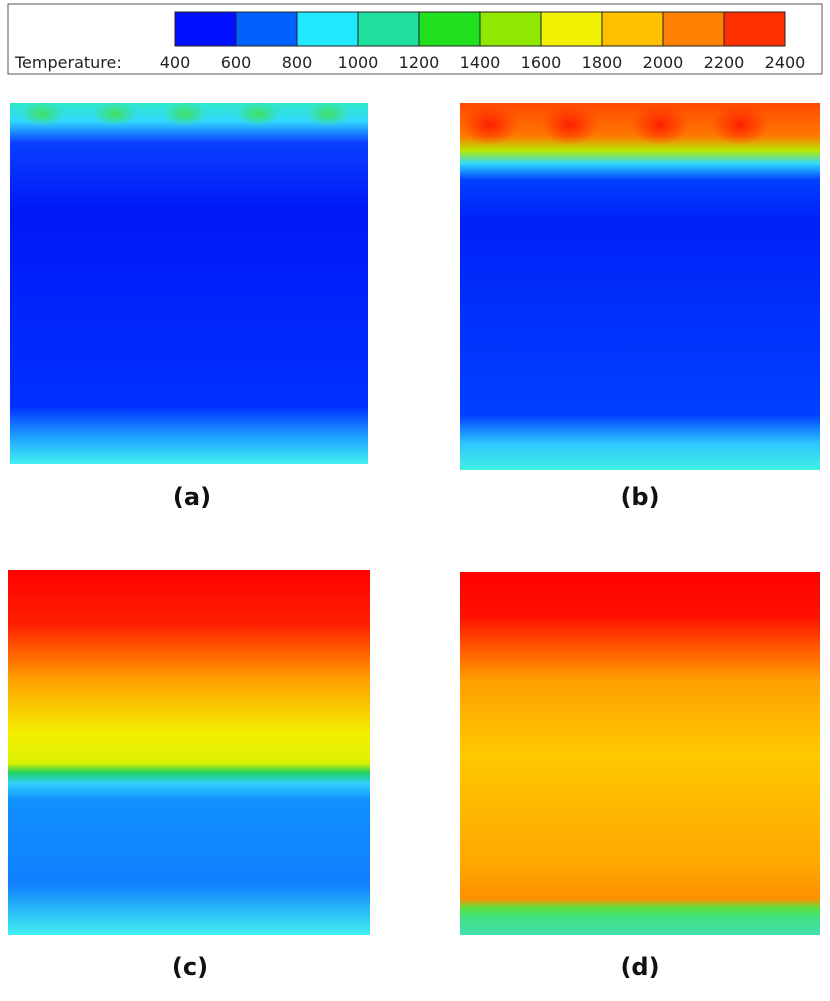 The image size is (830, 1001). What do you see at coordinates (192, 497) in the screenshot?
I see `panel-label: (a)` at bounding box center [192, 497].